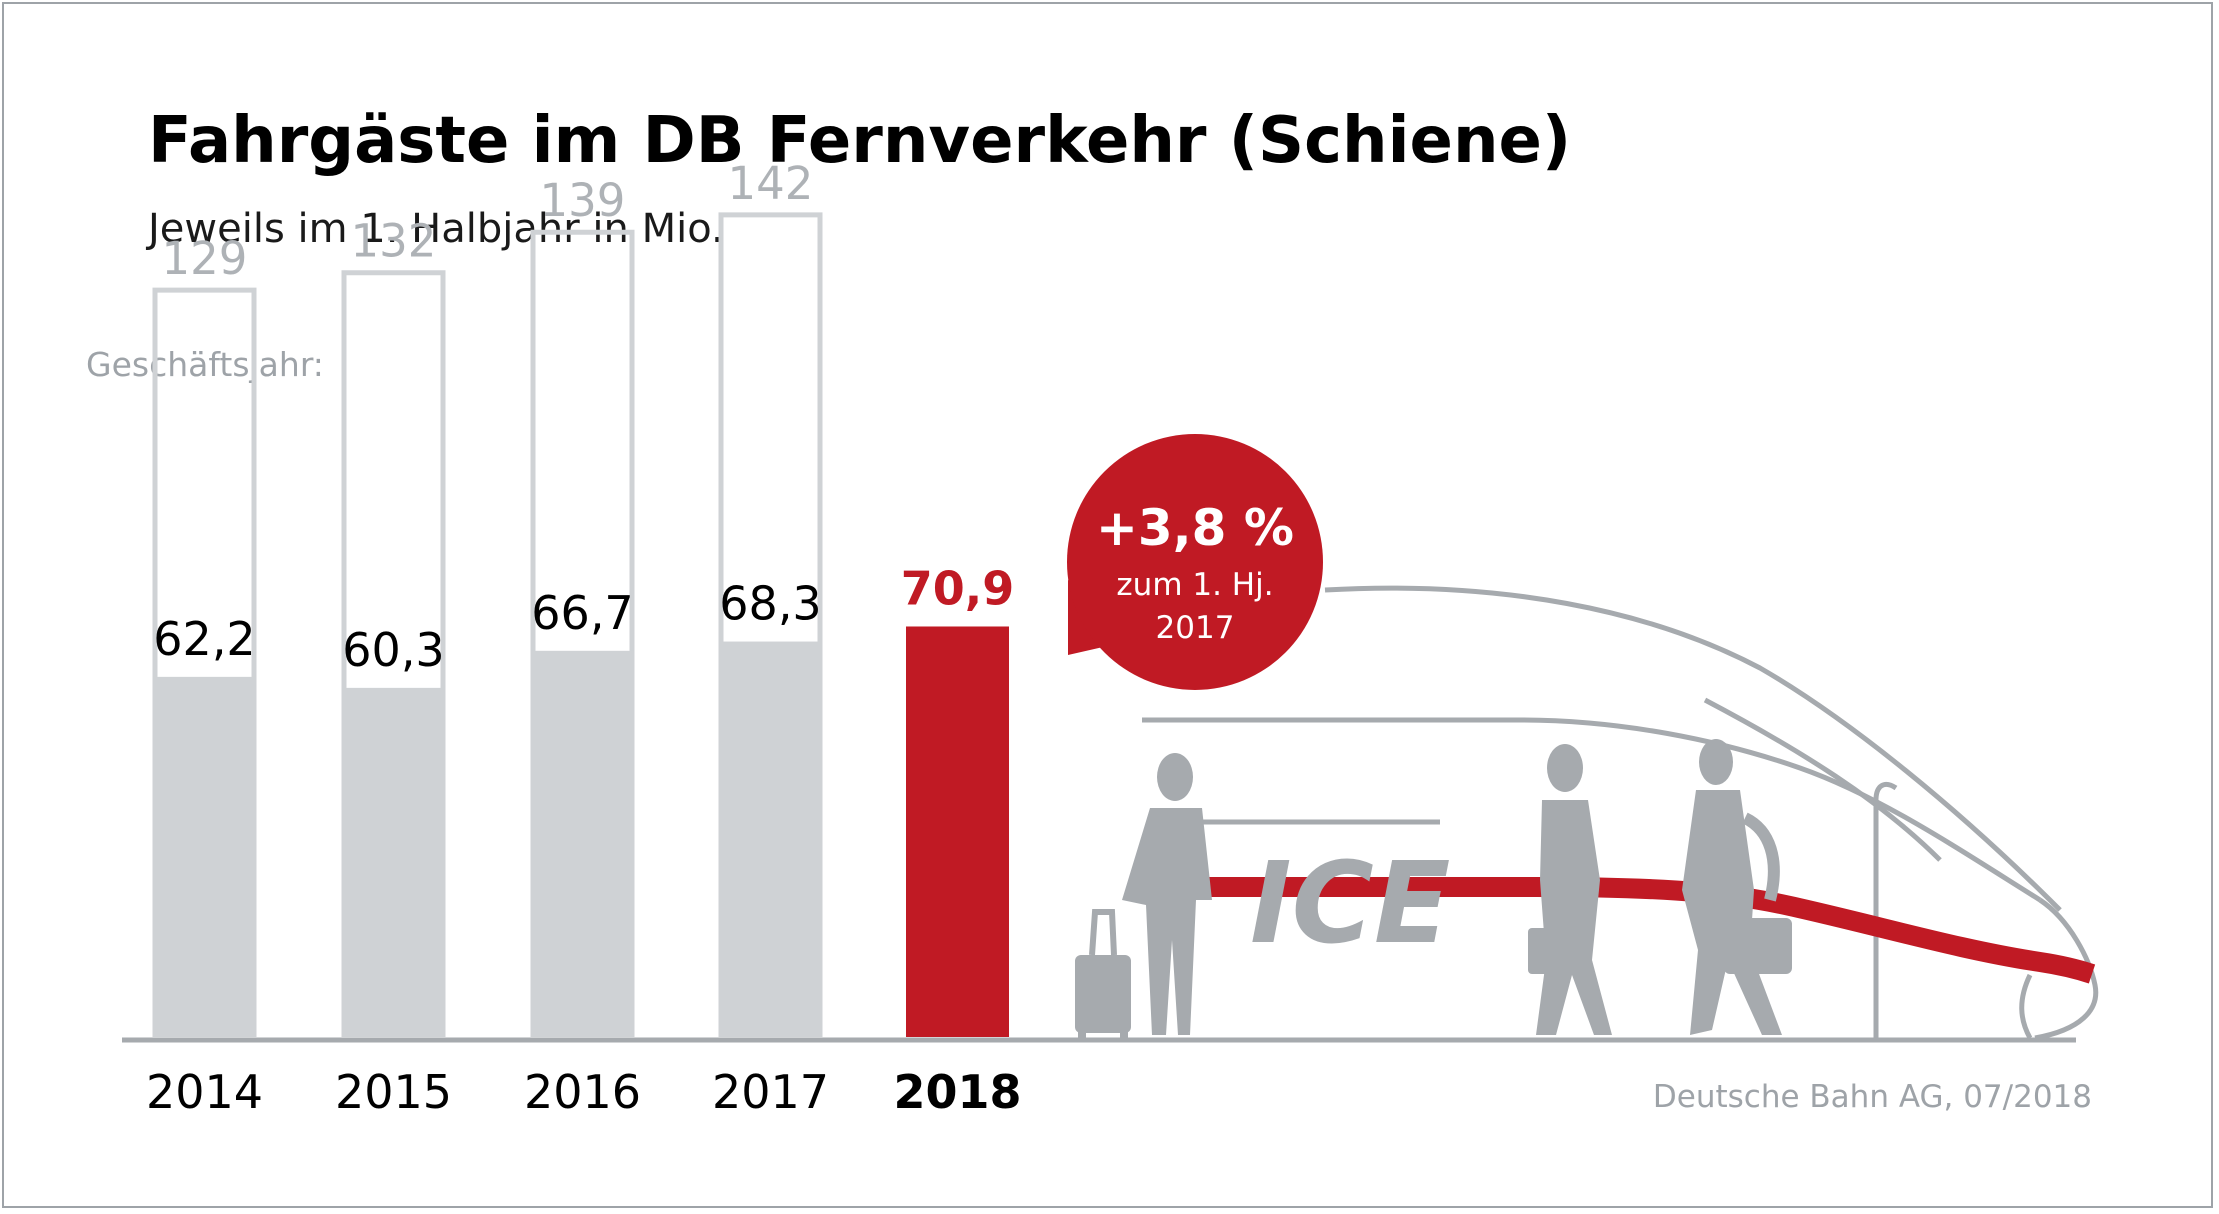  Describe the element at coordinates (1195, 562) in the screenshot. I see `growth-callout: +3,8 % zum 1. Hj. 2017` at that location.